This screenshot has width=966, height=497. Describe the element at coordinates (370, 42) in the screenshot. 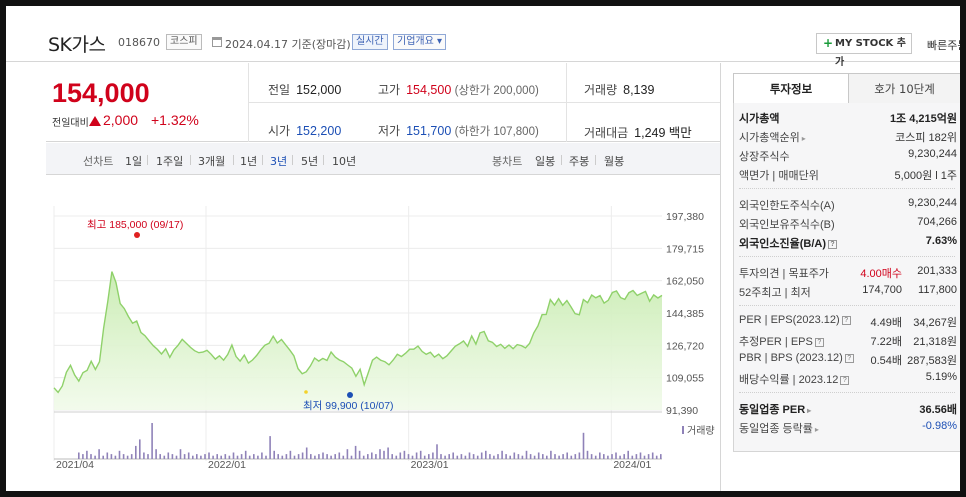

I see `realtime-button: 실시간` at that location.